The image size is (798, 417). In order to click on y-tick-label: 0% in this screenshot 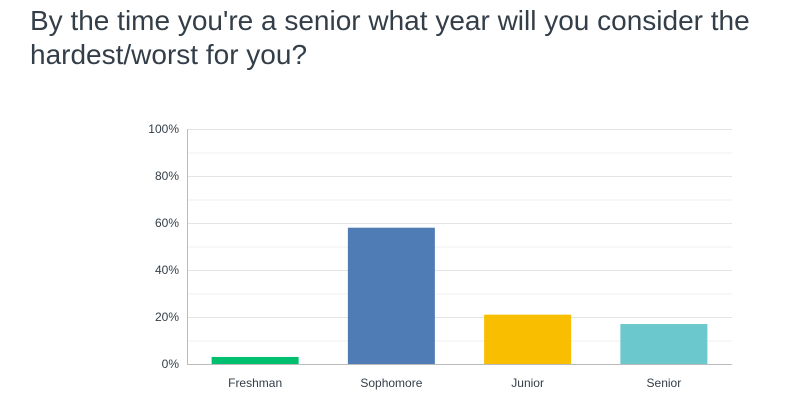, I will do `click(171, 364)`.